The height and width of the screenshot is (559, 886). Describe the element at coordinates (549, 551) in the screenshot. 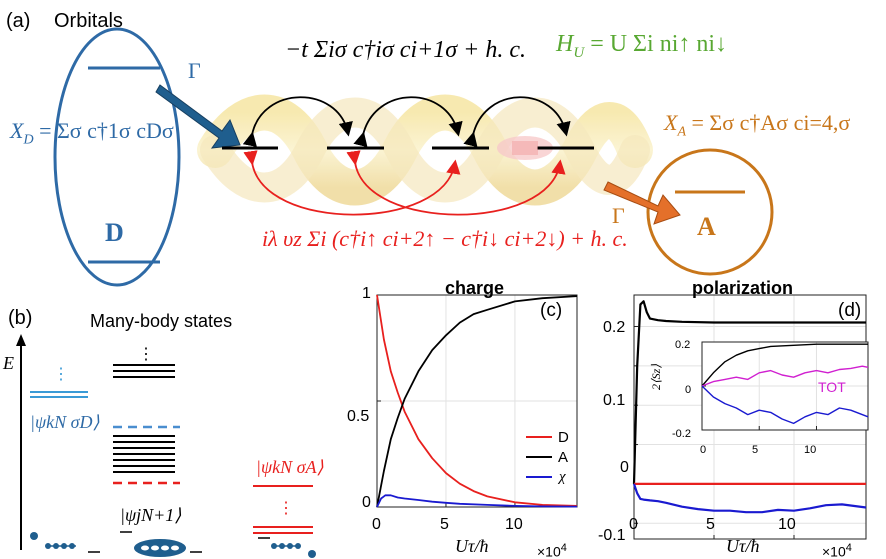

I see `chart-c-mult-base: ×10` at that location.